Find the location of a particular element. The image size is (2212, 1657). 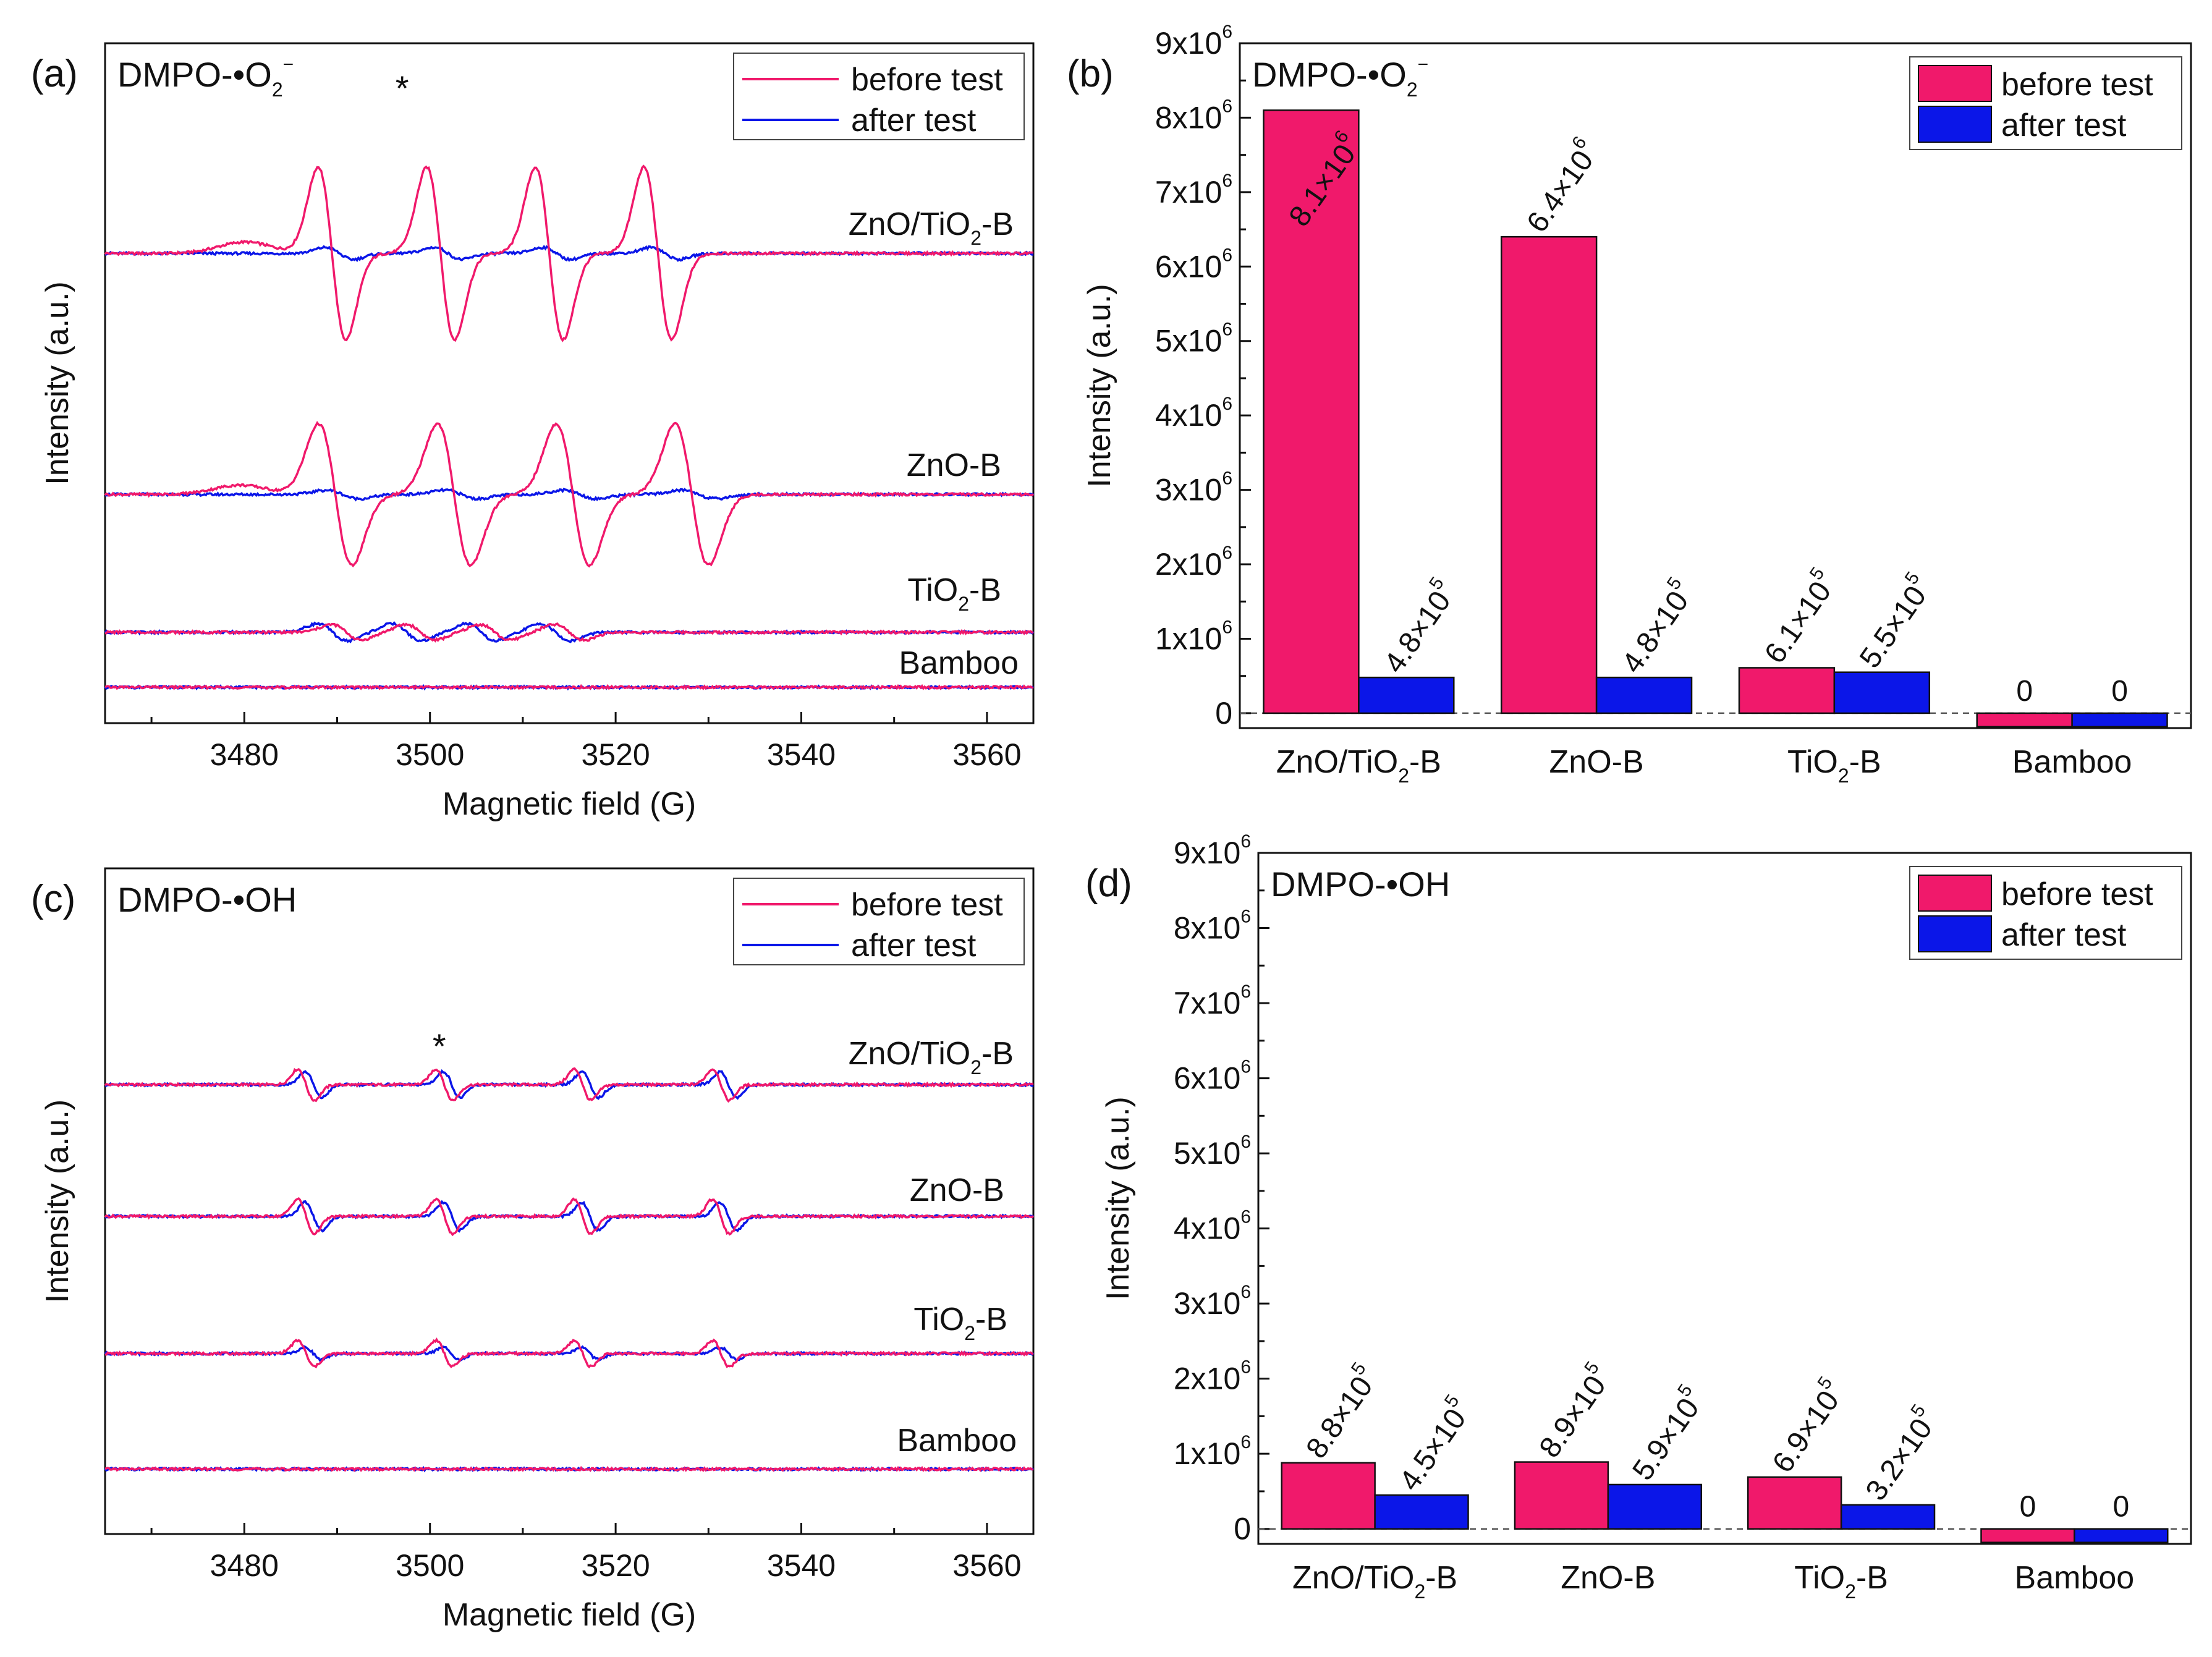

panel-title: DMPO-•O2− is located at coordinates (1340, 77).